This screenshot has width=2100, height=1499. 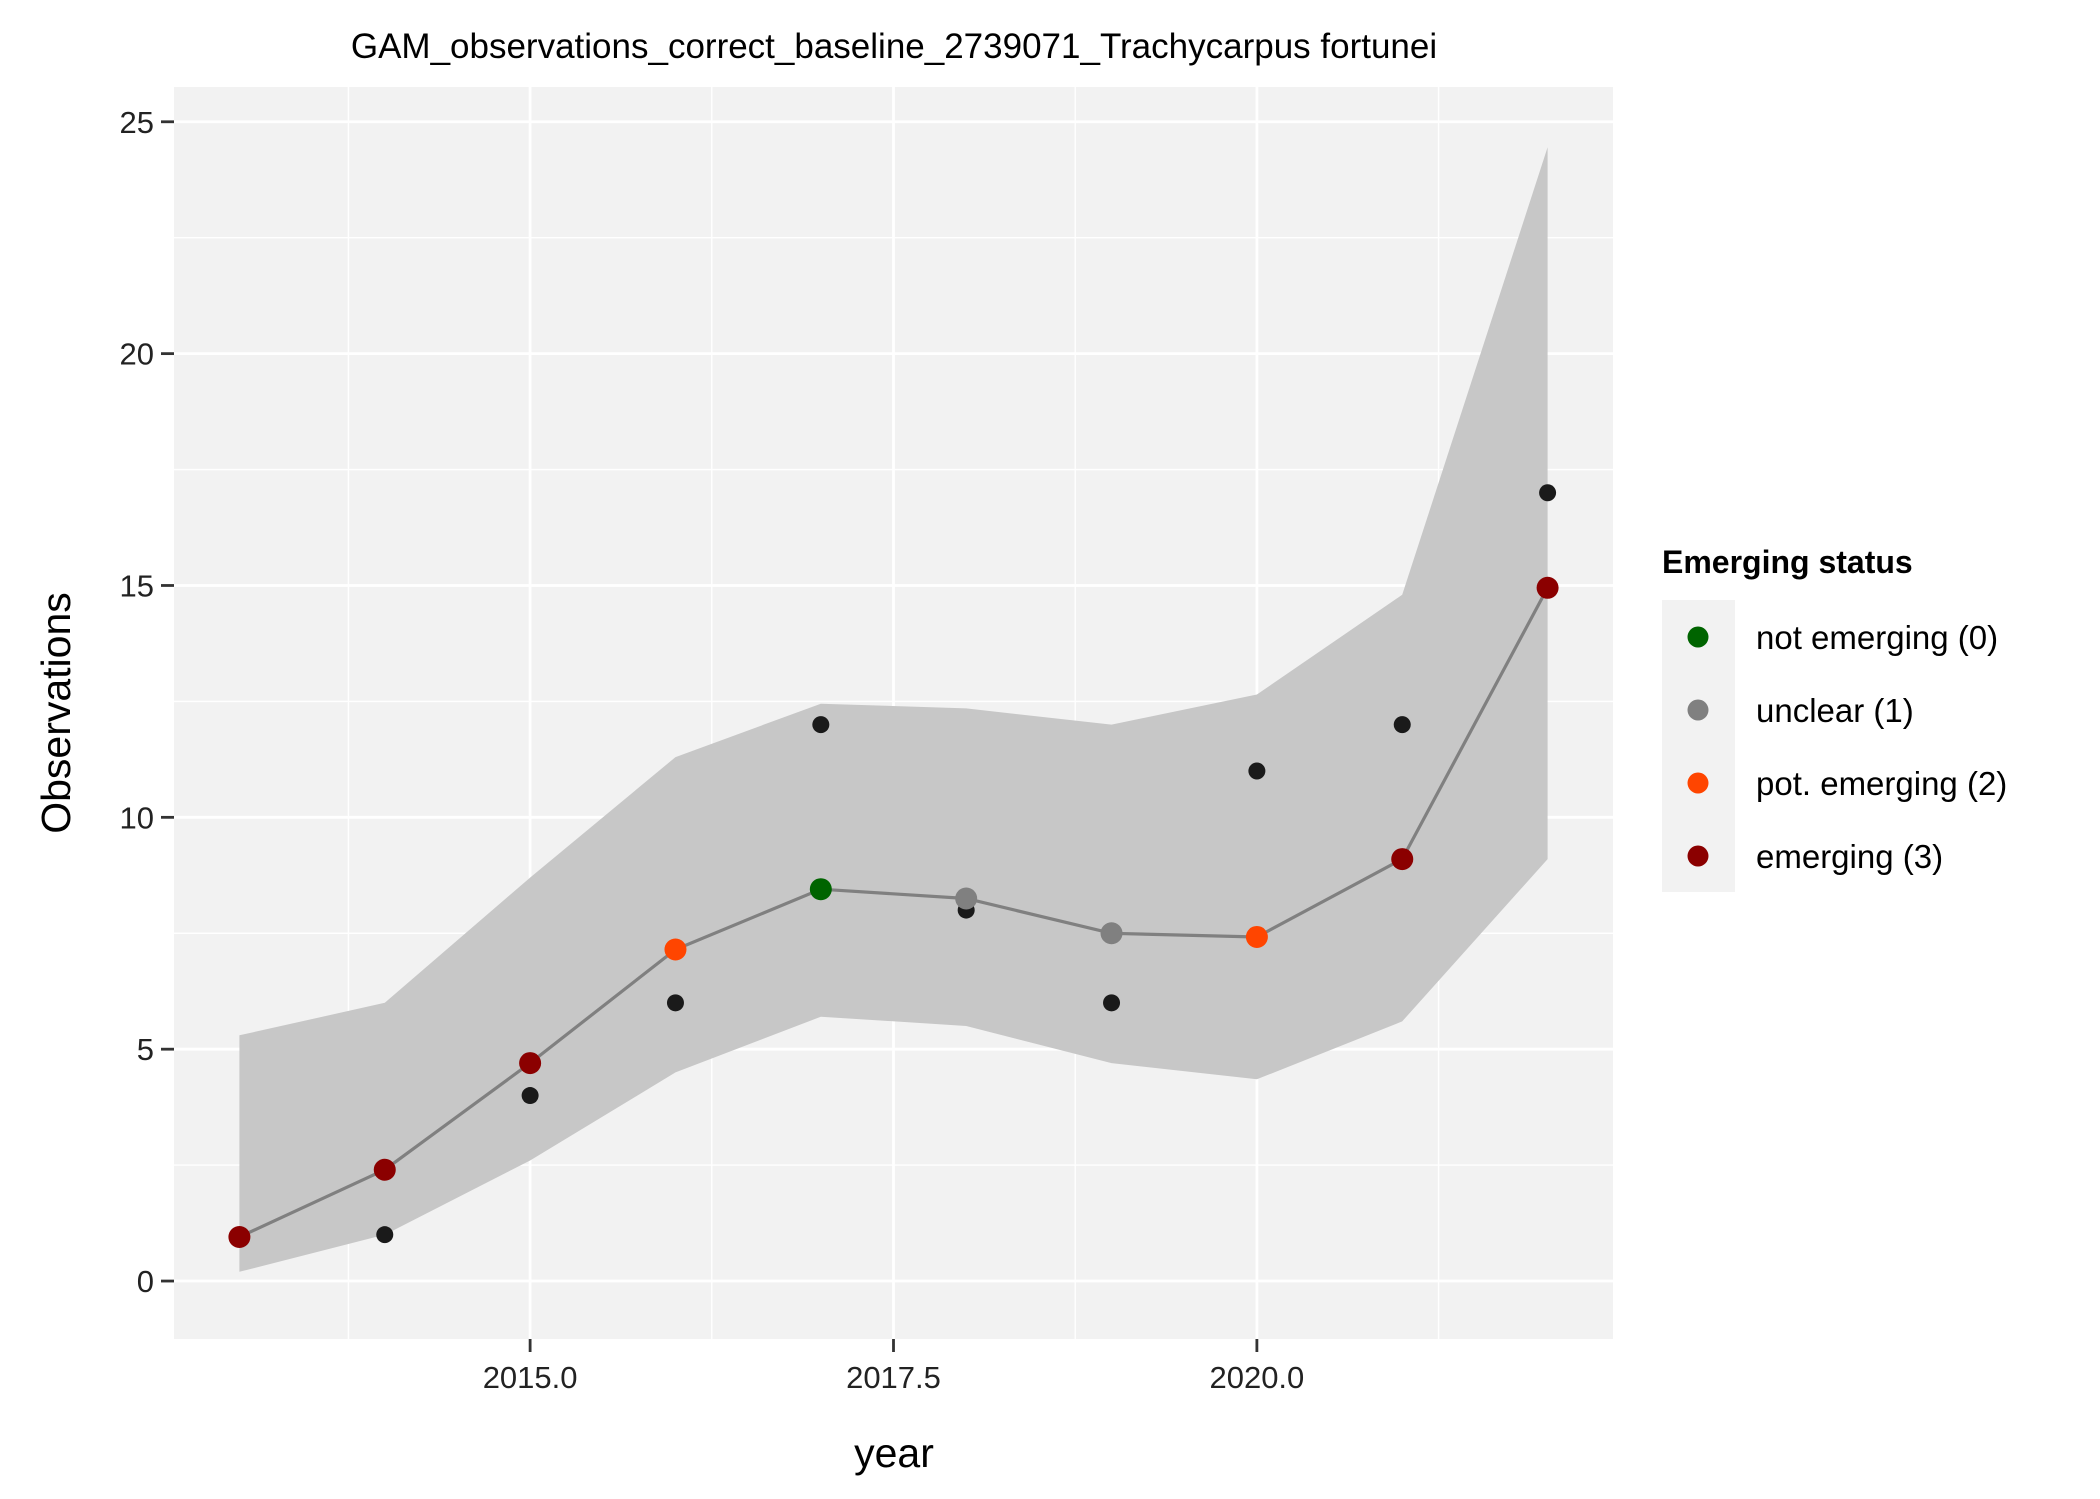 I want to click on y-tick-label: 5, so click(x=145, y=1049).